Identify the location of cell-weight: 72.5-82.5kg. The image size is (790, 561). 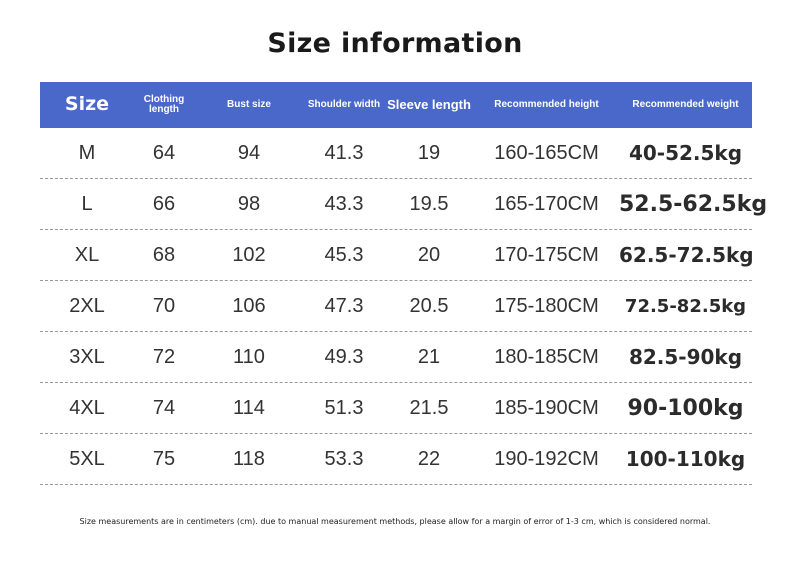
(685, 306).